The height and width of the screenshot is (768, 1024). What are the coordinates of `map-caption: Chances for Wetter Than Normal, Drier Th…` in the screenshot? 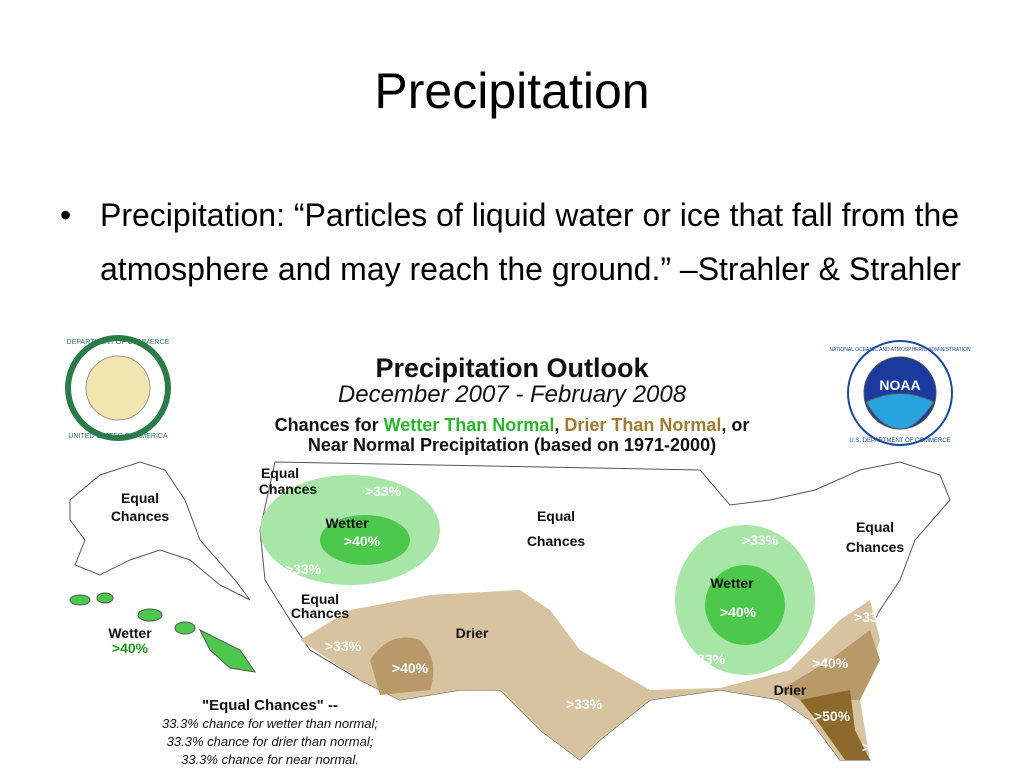 It's located at (512, 425).